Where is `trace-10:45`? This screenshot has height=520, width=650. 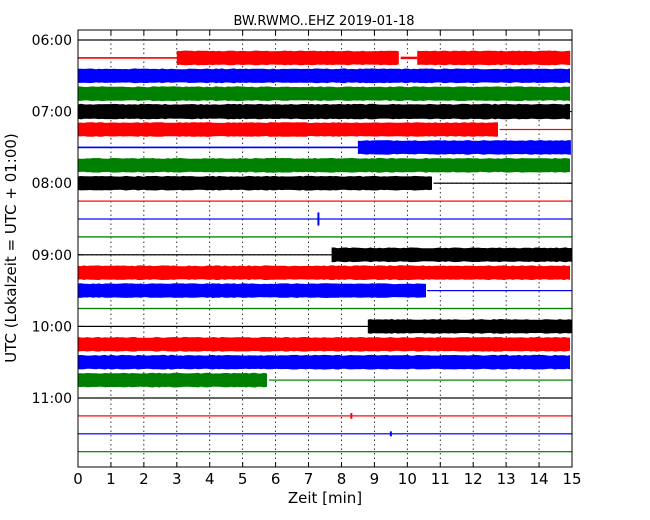
trace-10:45 is located at coordinates (325, 380).